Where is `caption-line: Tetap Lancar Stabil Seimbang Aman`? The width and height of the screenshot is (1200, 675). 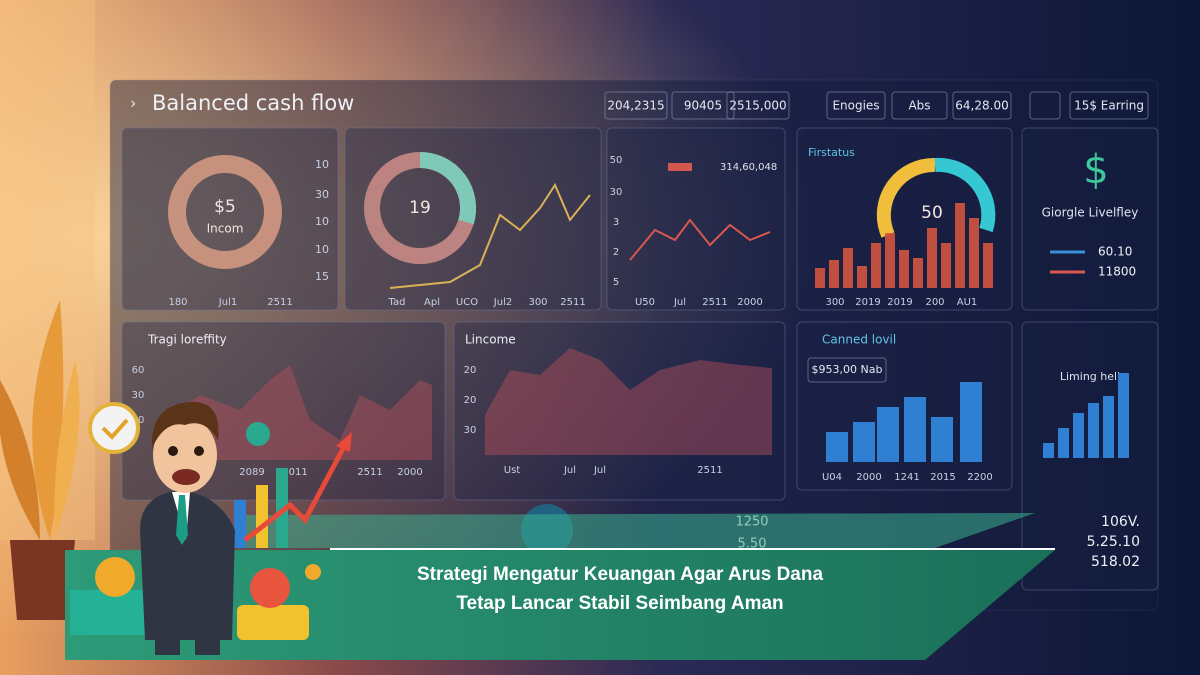 caption-line: Tetap Lancar Stabil Seimbang Aman is located at coordinates (619, 603).